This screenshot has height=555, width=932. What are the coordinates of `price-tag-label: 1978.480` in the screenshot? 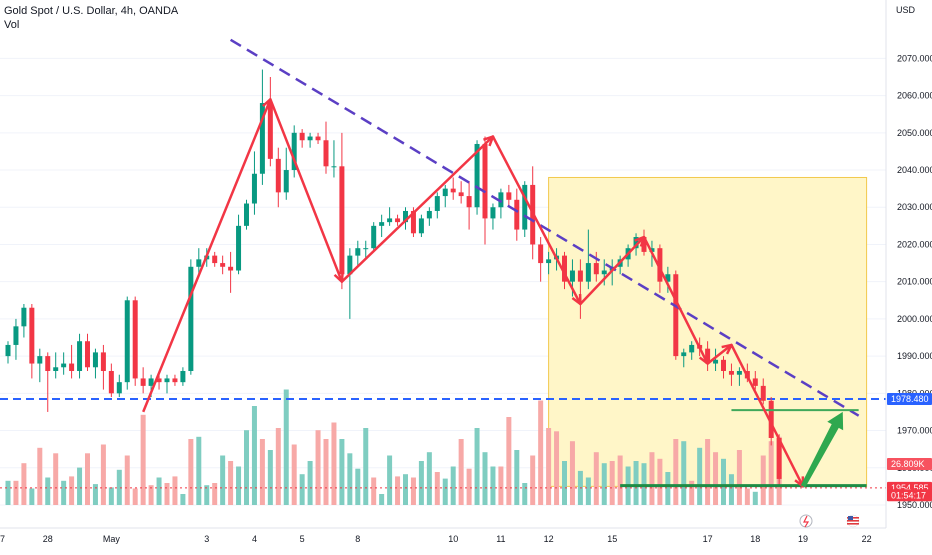 It's located at (910, 399).